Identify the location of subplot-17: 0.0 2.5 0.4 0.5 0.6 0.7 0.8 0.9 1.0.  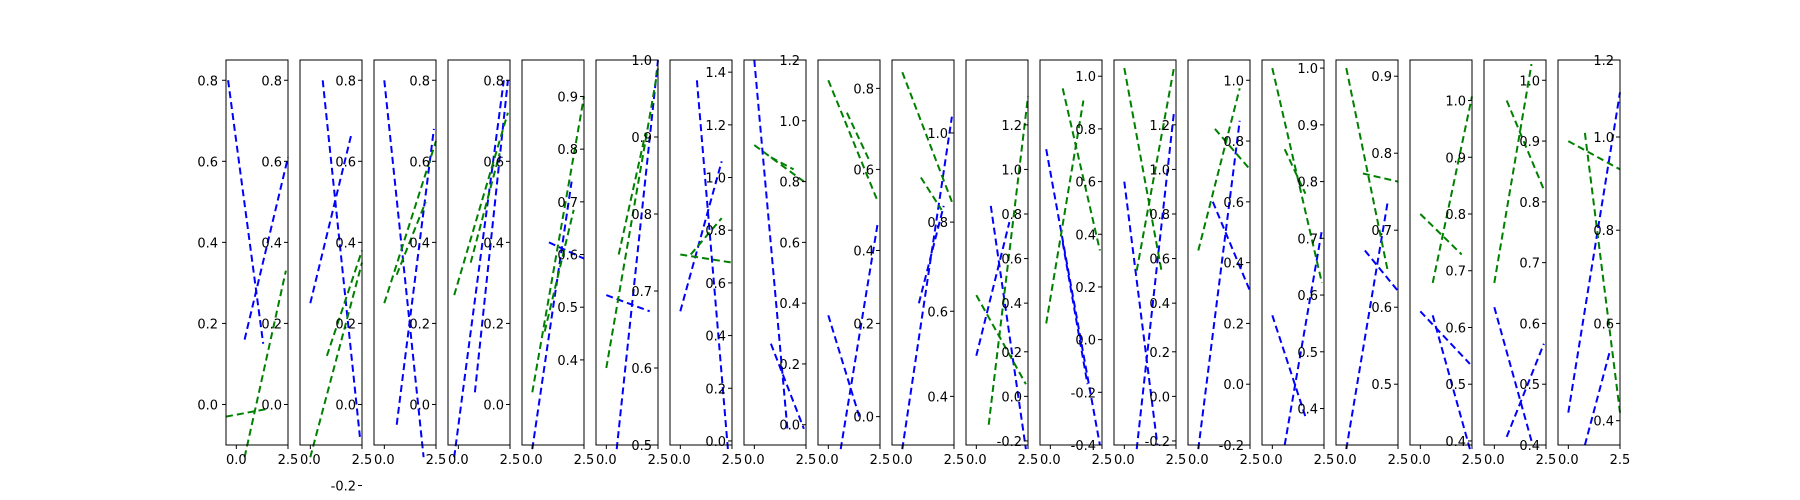
(1445, 263).